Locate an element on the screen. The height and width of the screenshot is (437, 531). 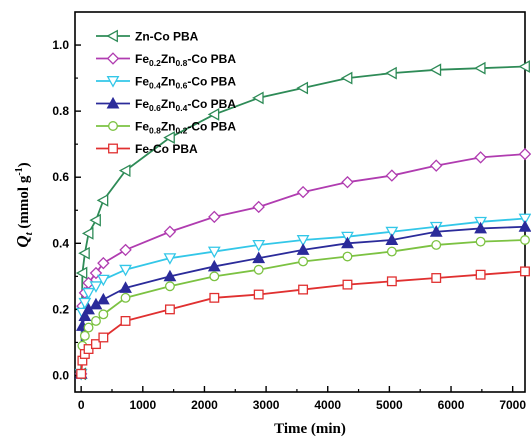
legend-entry-4: Fe0.6Zn0.4-Co PBA is located at coordinates (166, 104).